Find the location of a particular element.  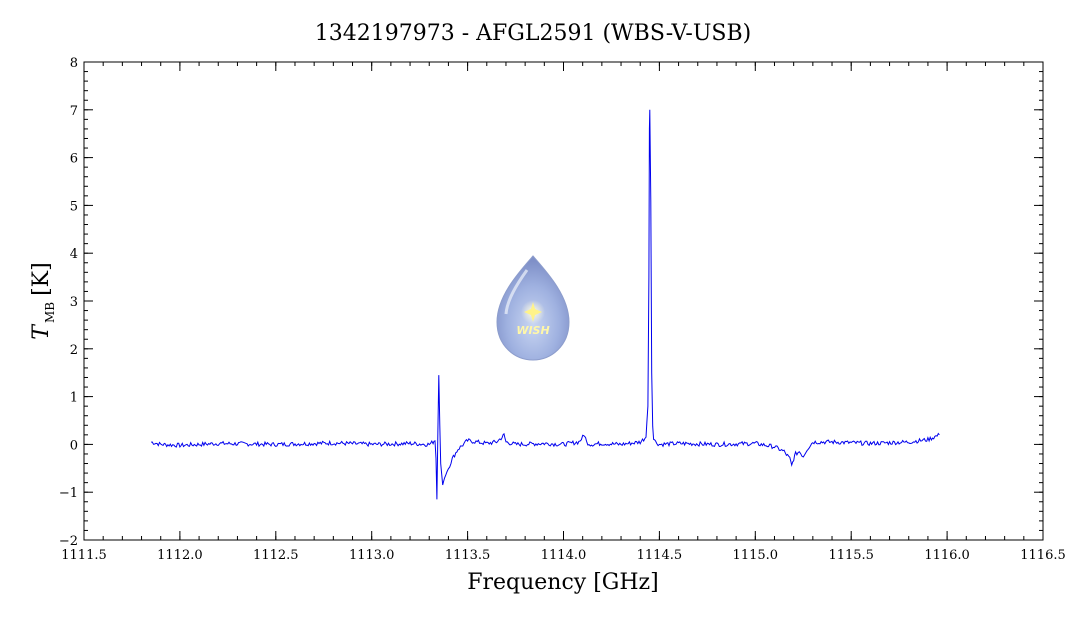

wish-logo: WISH is located at coordinates (533, 308).